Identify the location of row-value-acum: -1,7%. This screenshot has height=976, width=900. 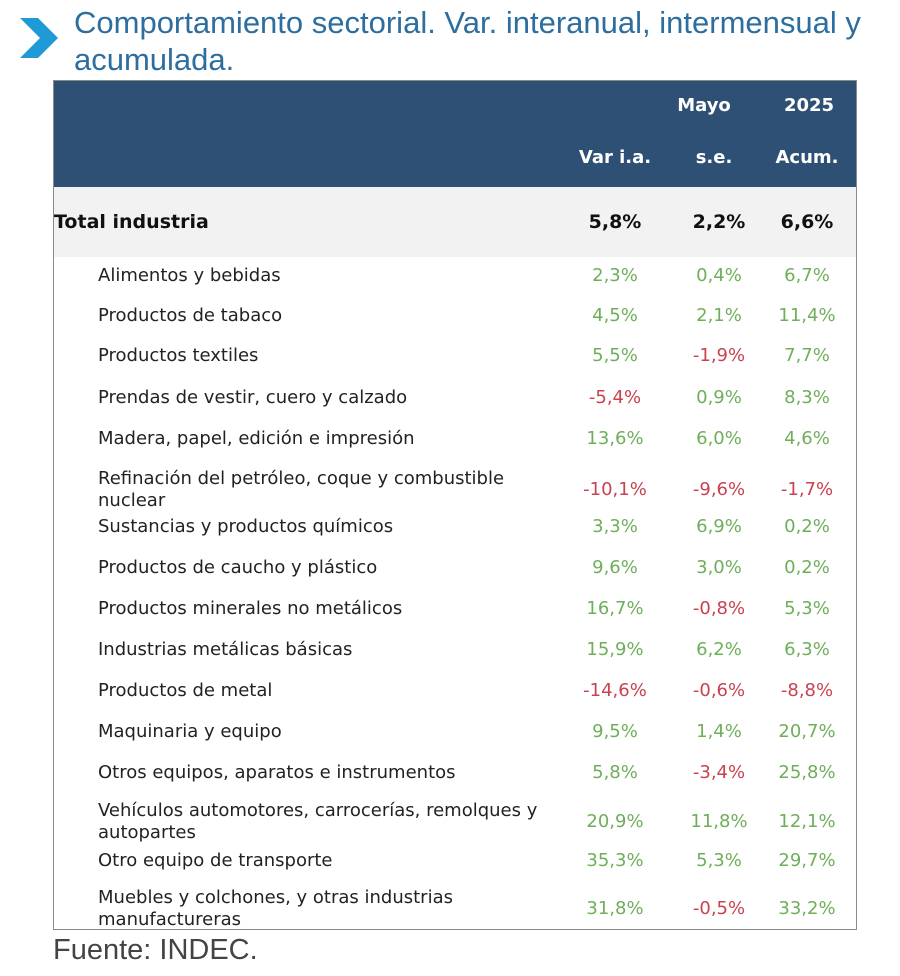
(807, 489).